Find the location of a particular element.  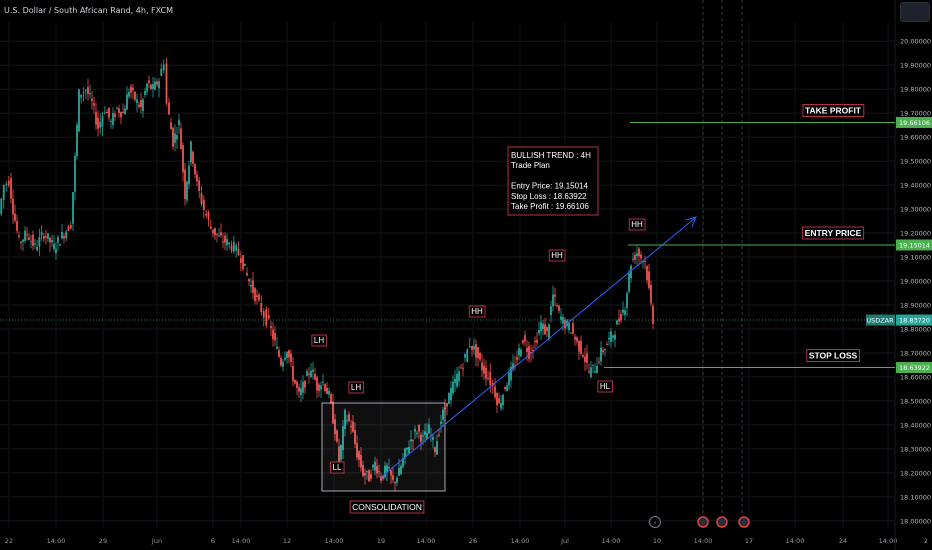

trade-plan-line: Stop Loss : 18.63922 is located at coordinates (549, 196).